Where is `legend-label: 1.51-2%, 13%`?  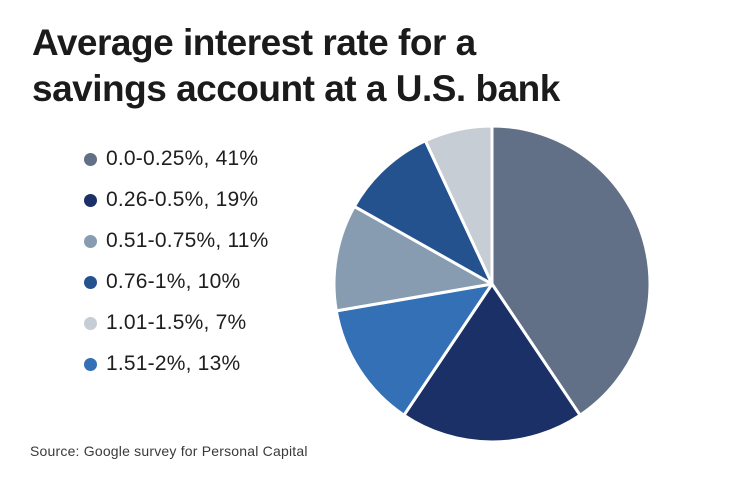
legend-label: 1.51-2%, 13% is located at coordinates (173, 363).